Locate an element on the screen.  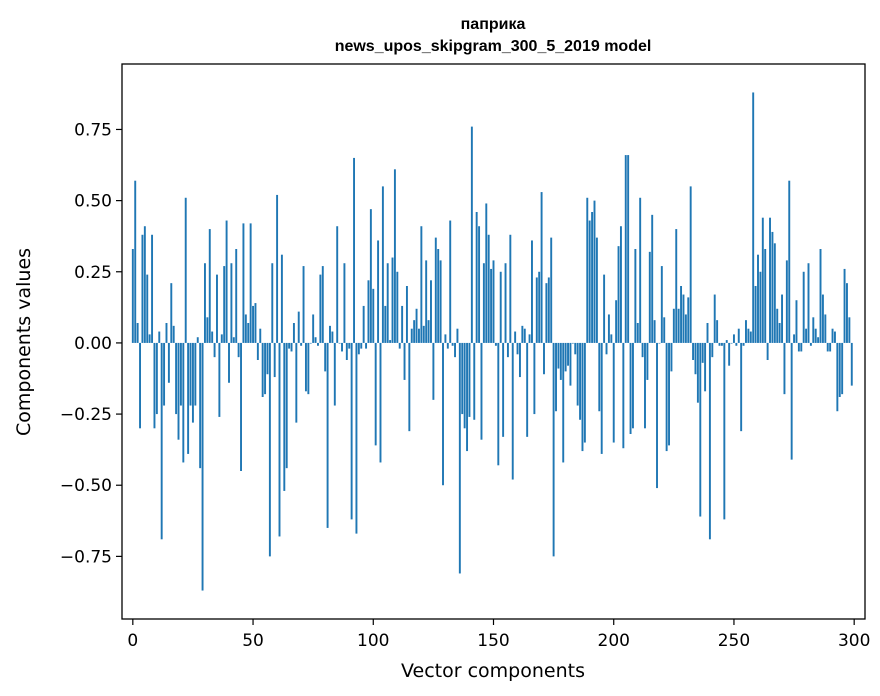
x-axis-label: Vector components is located at coordinates (493, 671).